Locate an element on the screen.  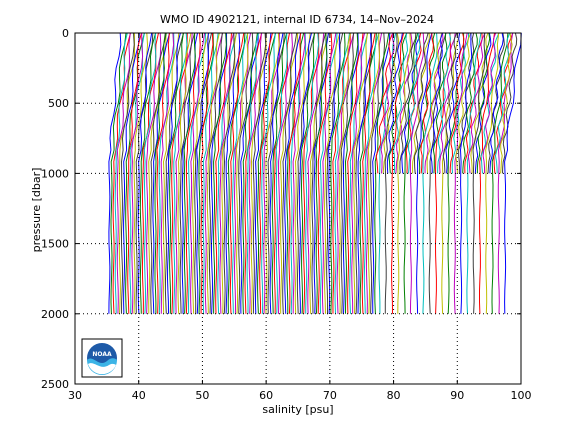
x-tick-label: 70 is located at coordinates (330, 395).